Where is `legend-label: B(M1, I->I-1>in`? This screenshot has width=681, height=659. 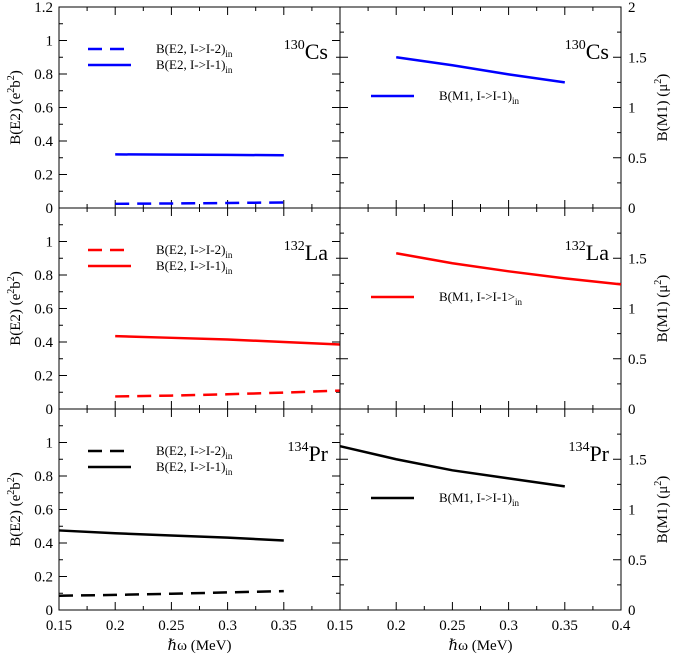
legend-label: B(M1, I->I-1>in is located at coordinates (481, 298).